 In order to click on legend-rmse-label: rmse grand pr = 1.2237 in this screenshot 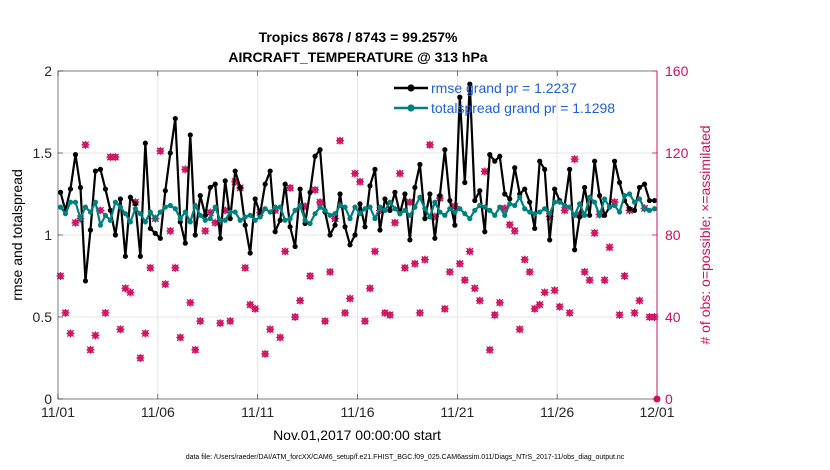, I will do `click(504, 88)`.